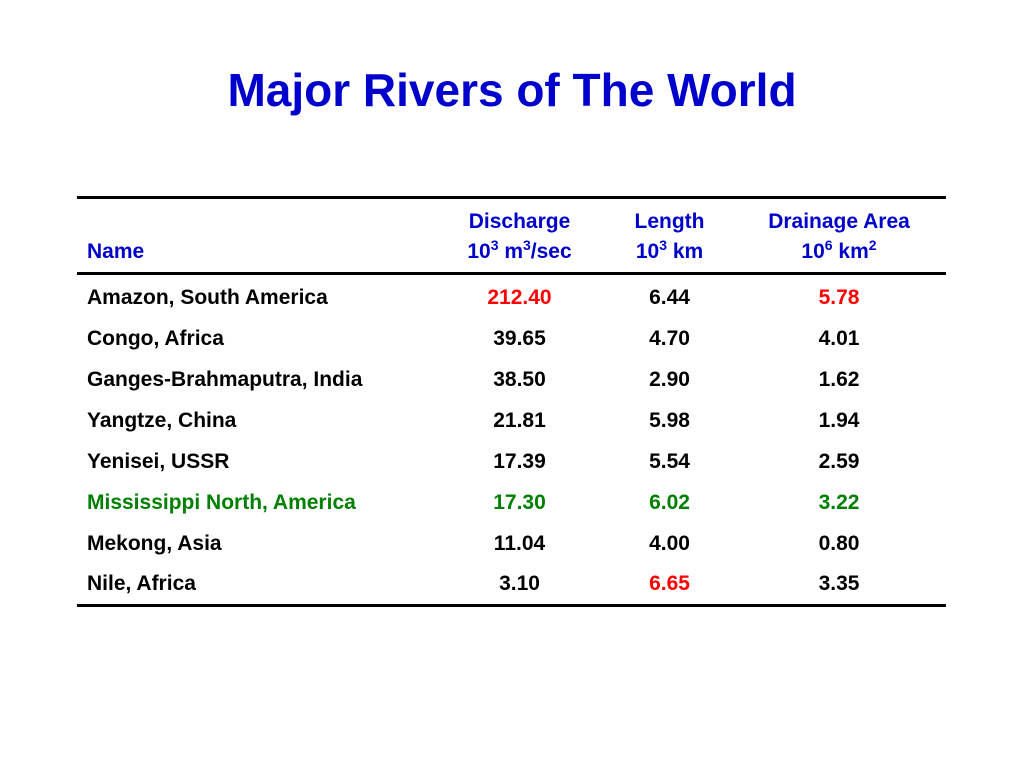 This screenshot has height=768, width=1024. What do you see at coordinates (839, 379) in the screenshot?
I see `drainage-cell: 1.62` at bounding box center [839, 379].